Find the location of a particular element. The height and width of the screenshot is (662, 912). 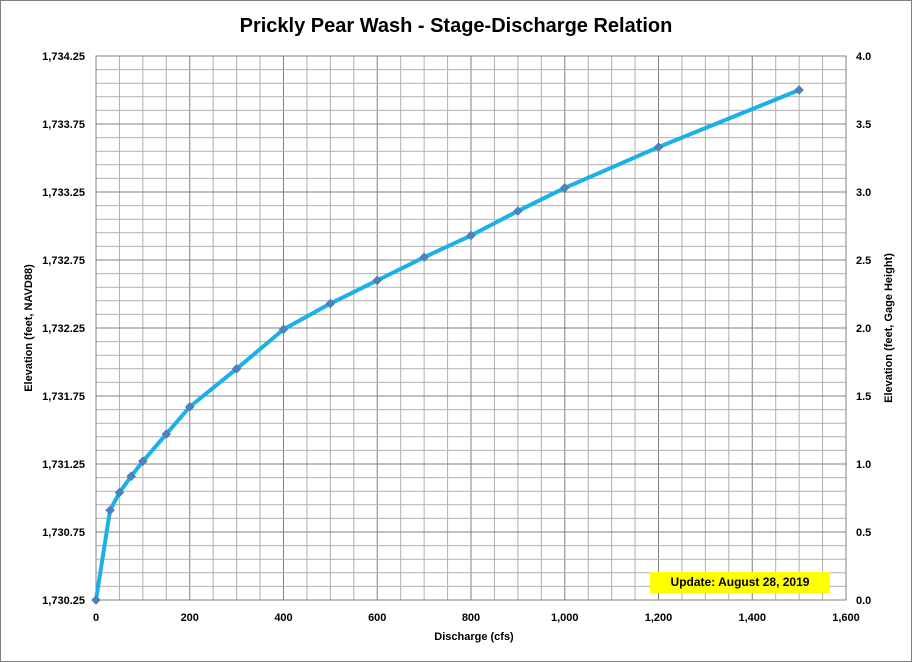

y-right-tick-label: 1.5 is located at coordinates (863, 397).